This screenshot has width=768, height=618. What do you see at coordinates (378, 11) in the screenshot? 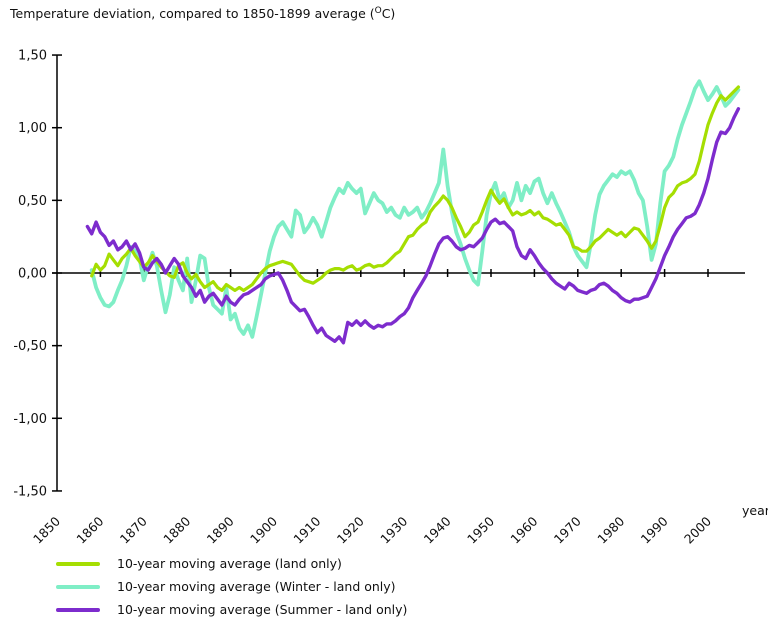
I see `degree-symbol: O` at bounding box center [378, 11].